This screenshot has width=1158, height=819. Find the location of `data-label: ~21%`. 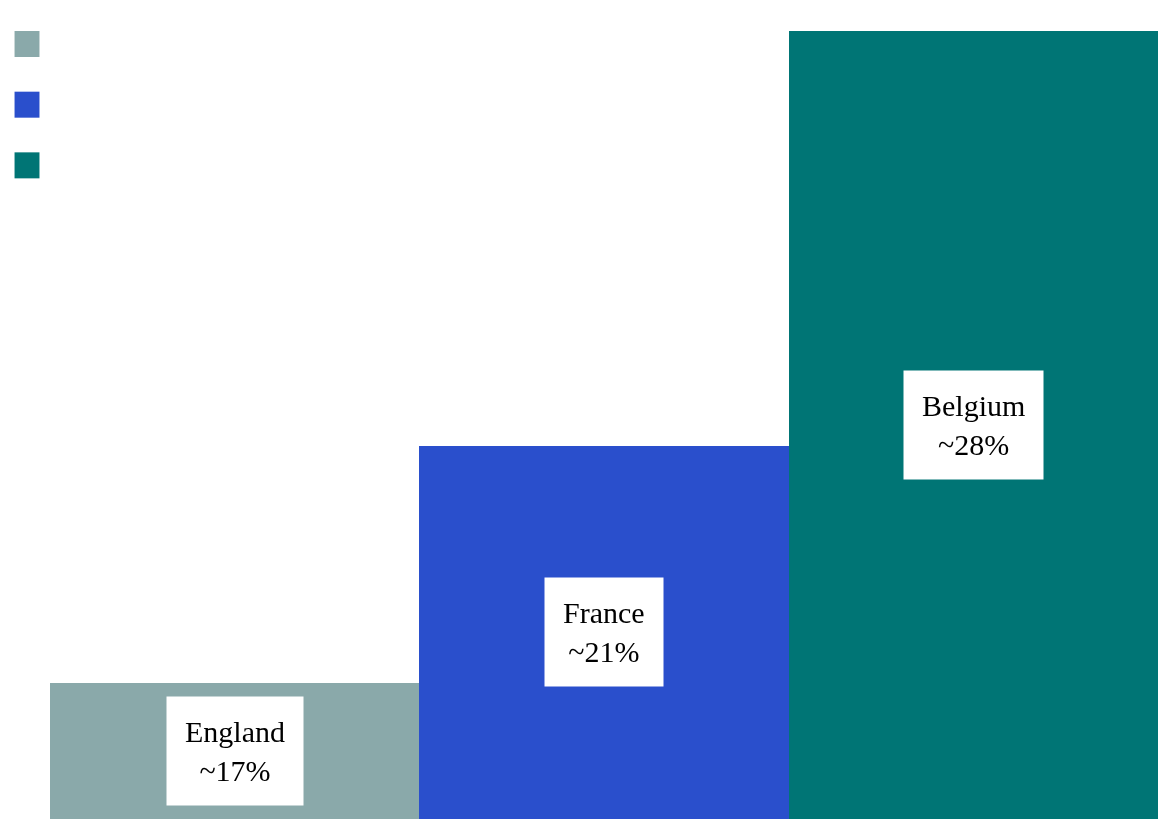

data-label: ~21% is located at coordinates (604, 651).